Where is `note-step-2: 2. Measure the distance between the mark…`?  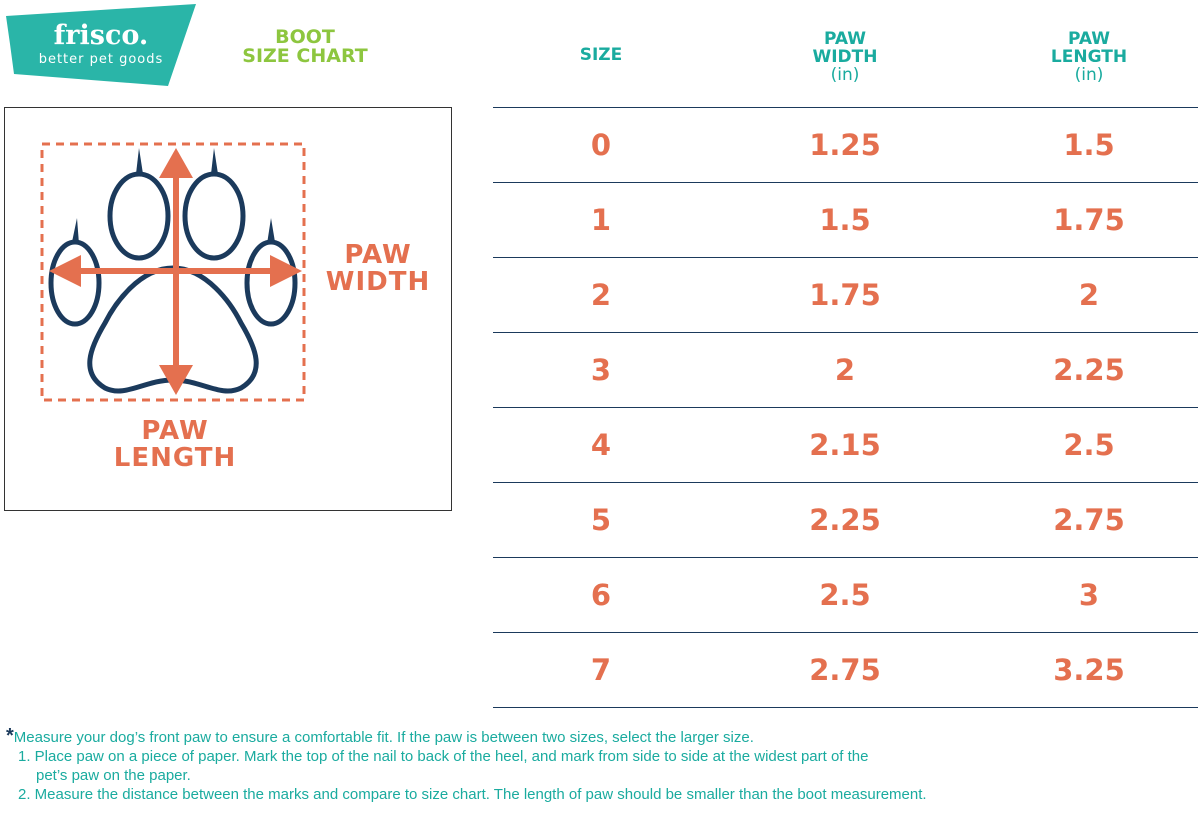
note-step-2: 2. Measure the distance between the mark… is located at coordinates (472, 794).